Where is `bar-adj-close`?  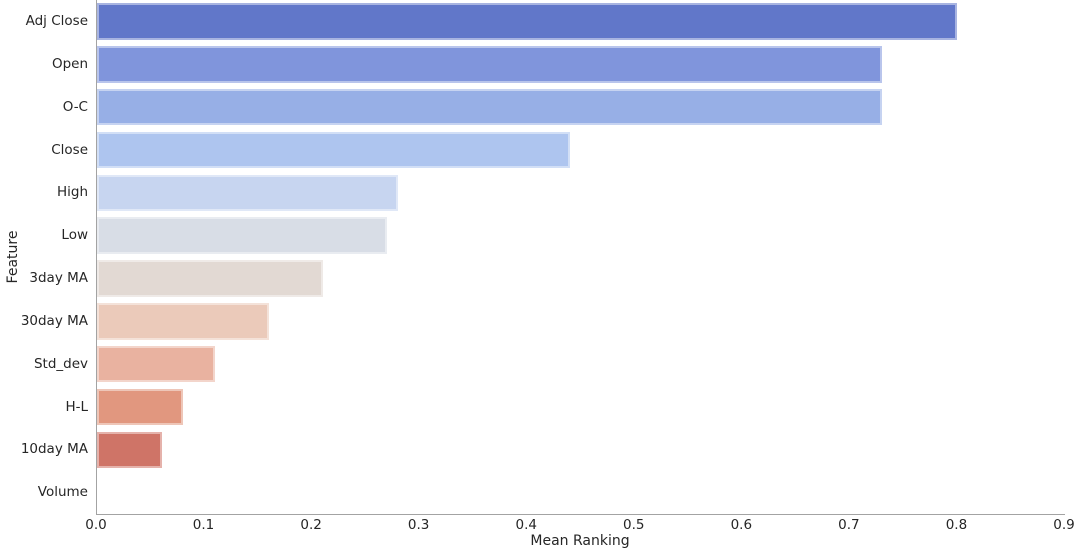
bar-adj-close is located at coordinates (527, 21).